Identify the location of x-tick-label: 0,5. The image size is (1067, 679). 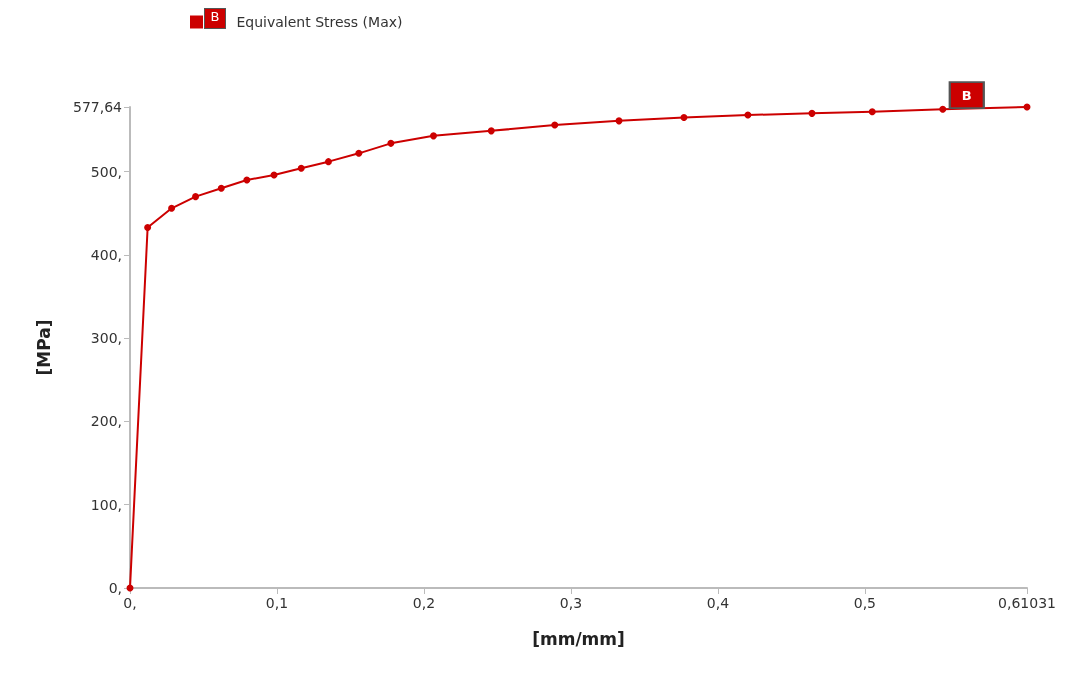
(865, 603).